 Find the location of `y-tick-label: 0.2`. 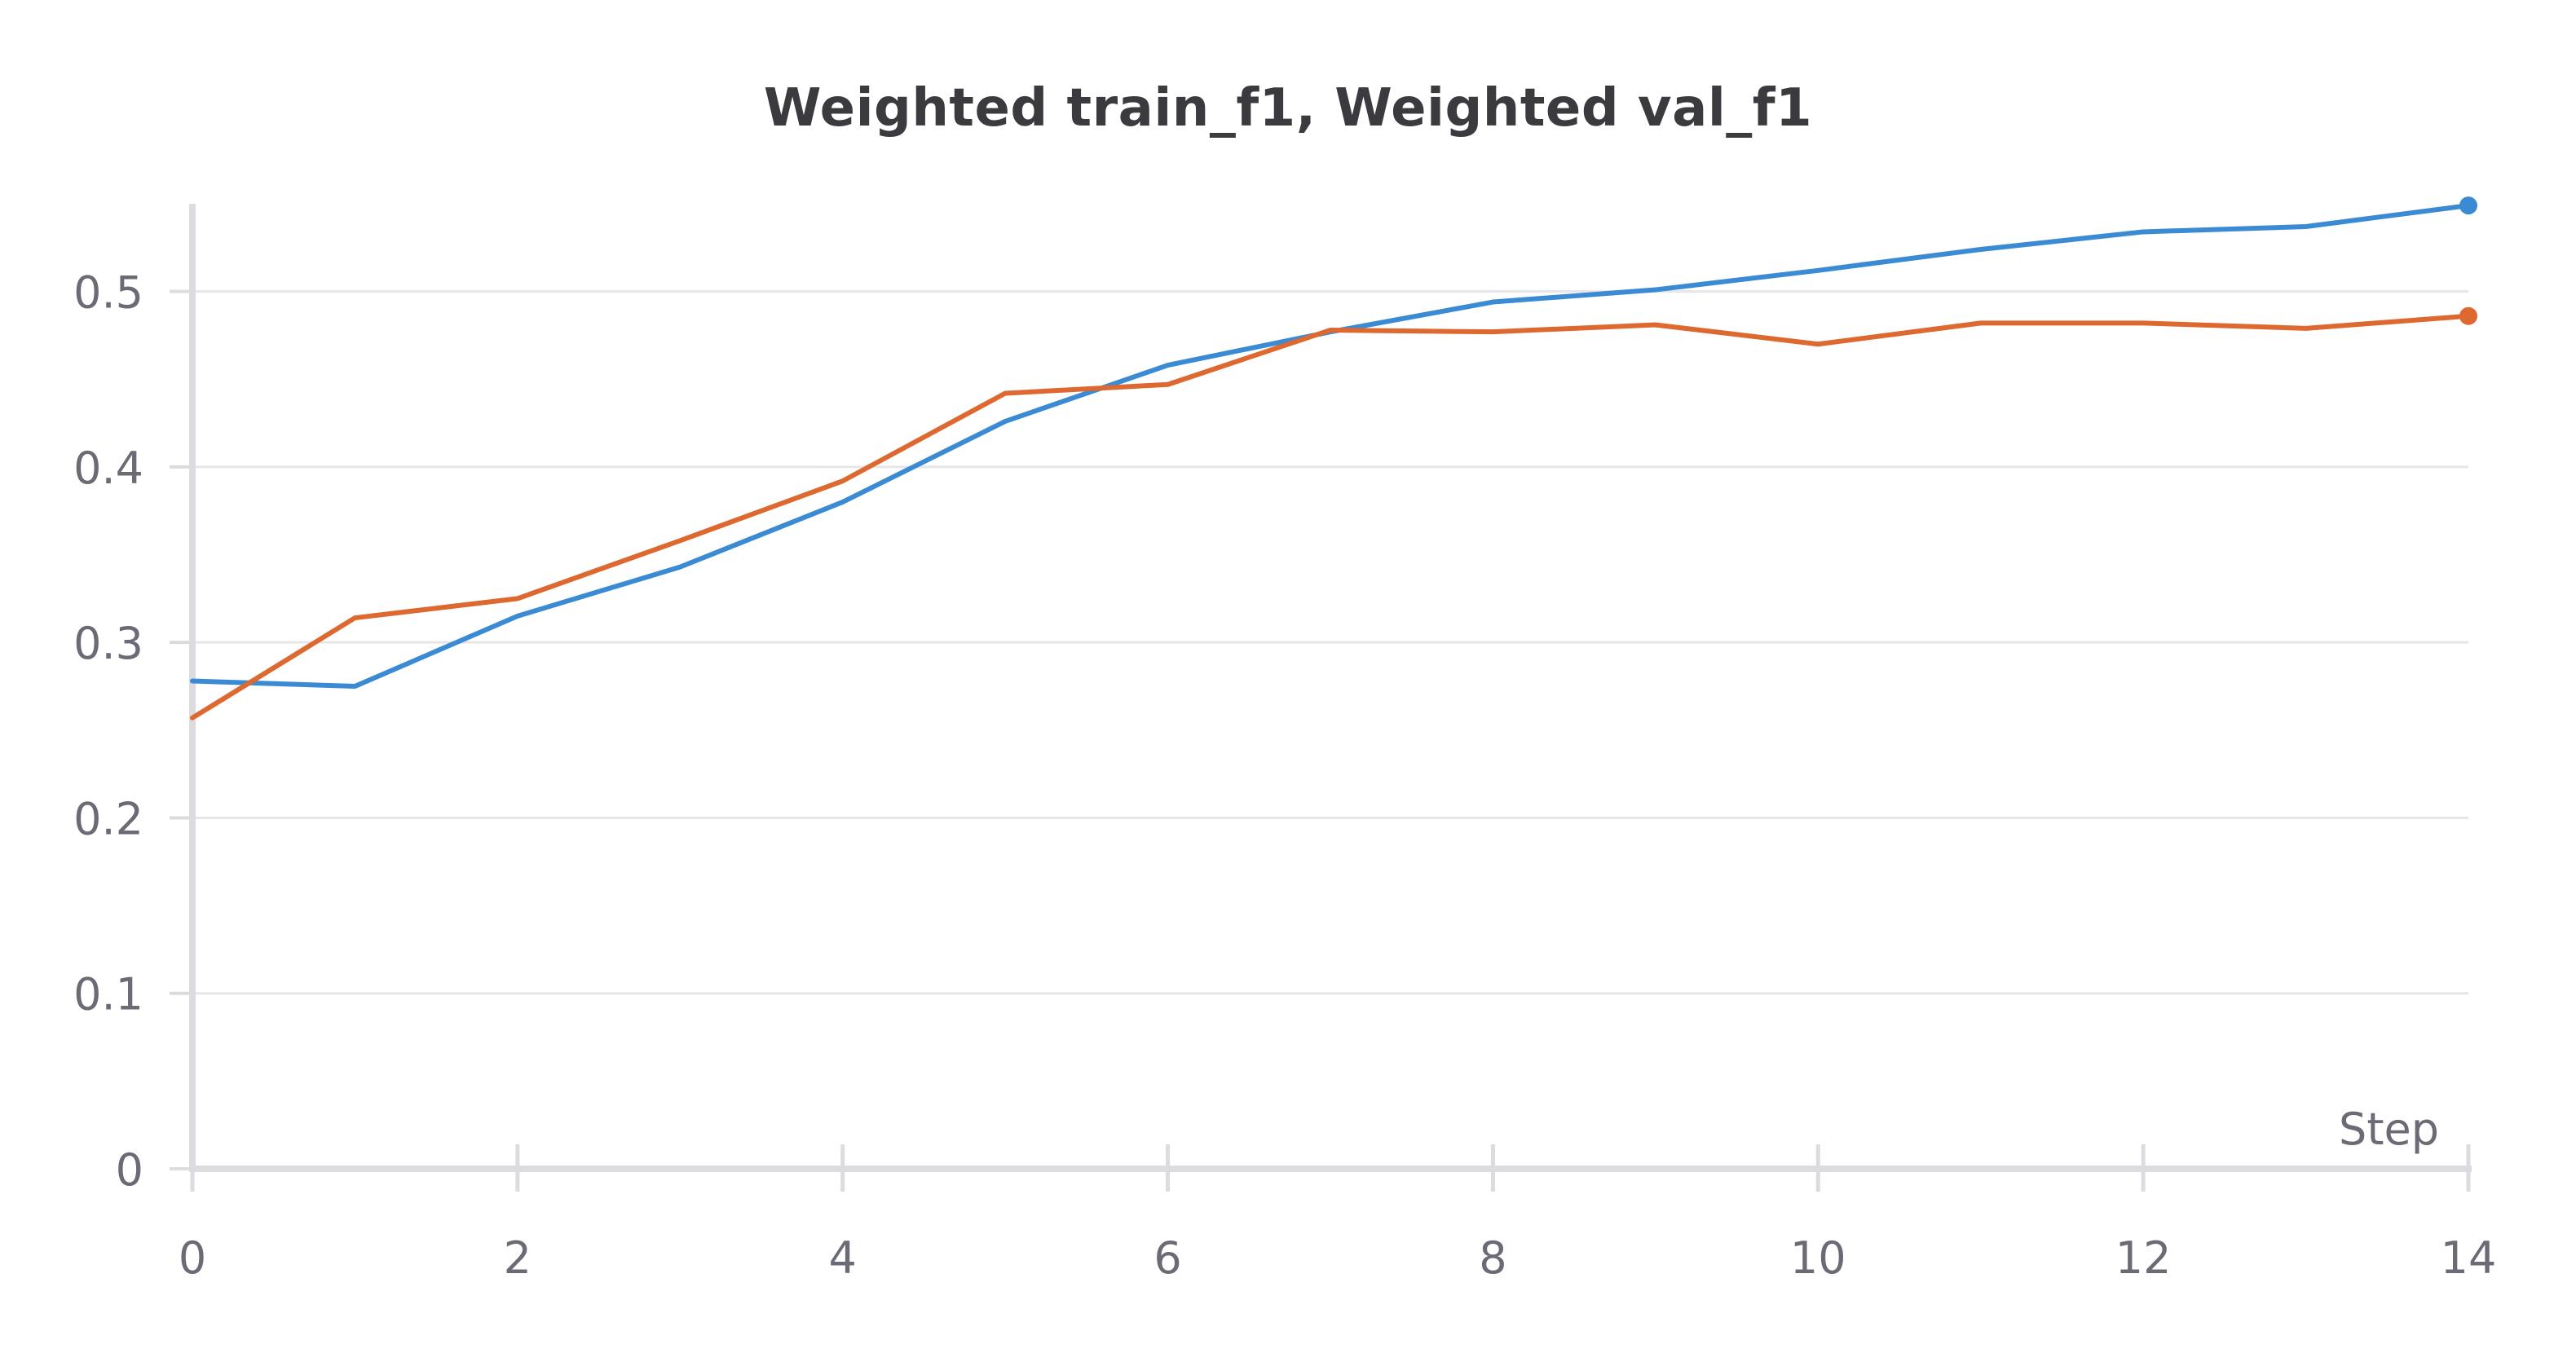

y-tick-label: 0.2 is located at coordinates (108, 818).